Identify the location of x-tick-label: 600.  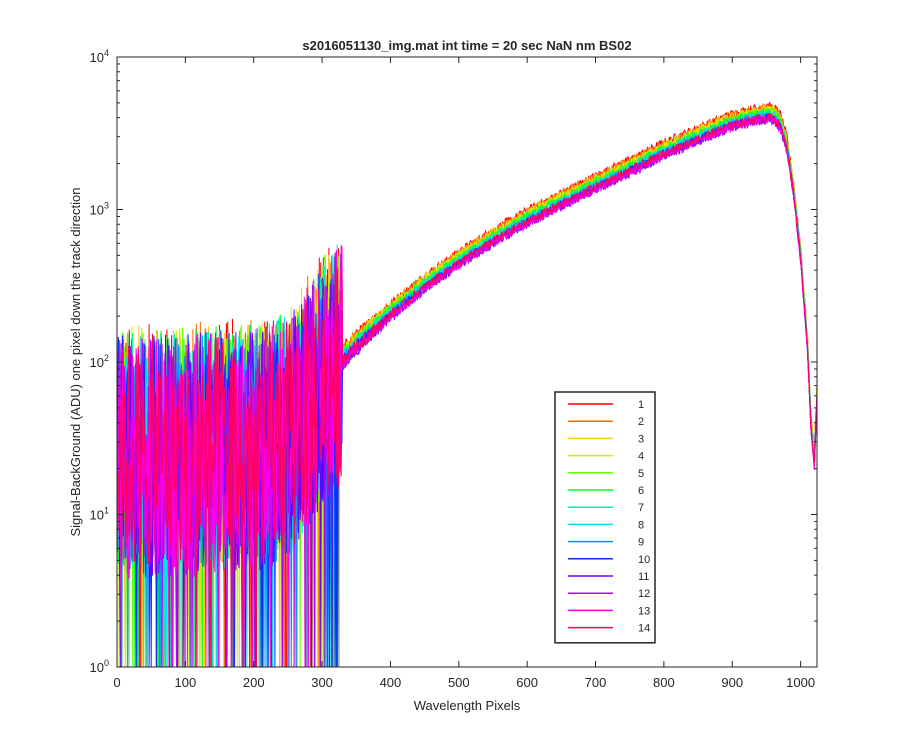
(527, 682).